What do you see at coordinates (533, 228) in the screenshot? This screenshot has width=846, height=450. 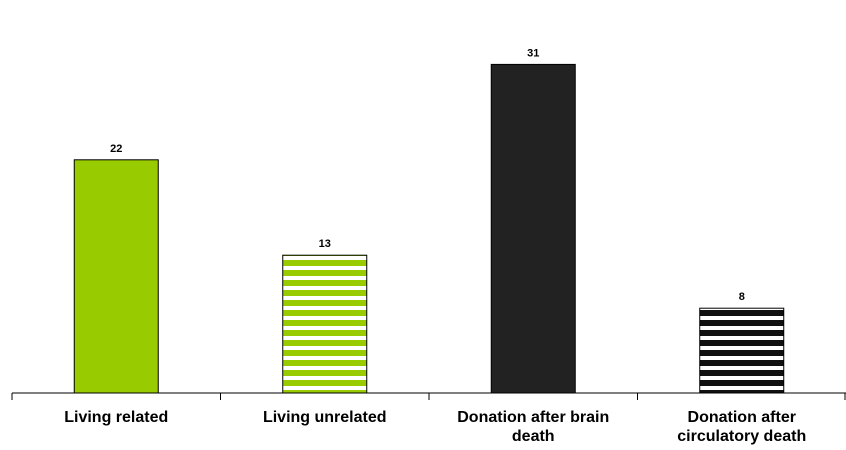 I see `bar-donation-after-brain-death` at bounding box center [533, 228].